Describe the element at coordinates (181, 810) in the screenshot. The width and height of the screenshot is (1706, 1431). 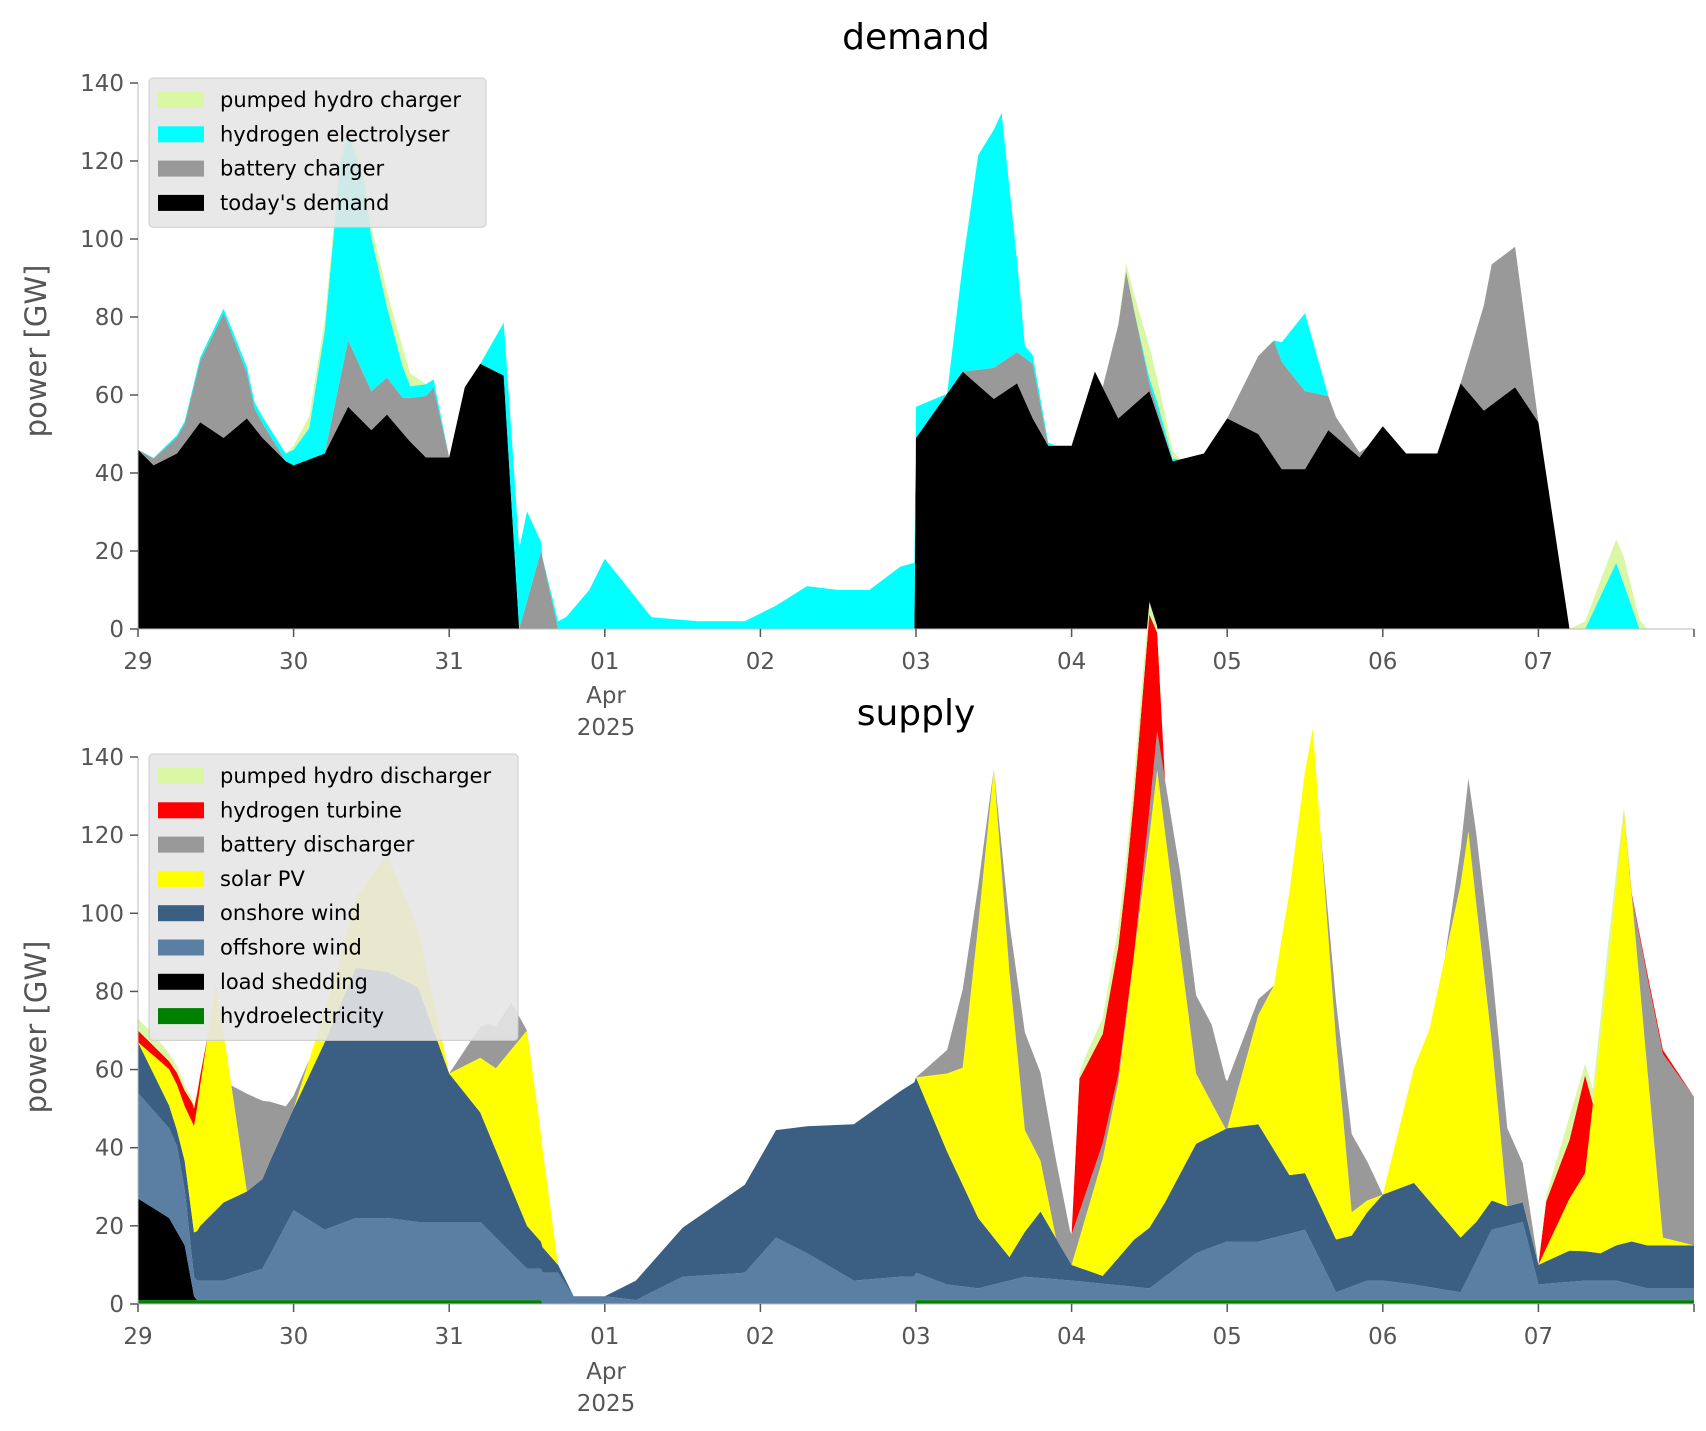
I see `legend-swatch-hydrogen-turbine` at that location.